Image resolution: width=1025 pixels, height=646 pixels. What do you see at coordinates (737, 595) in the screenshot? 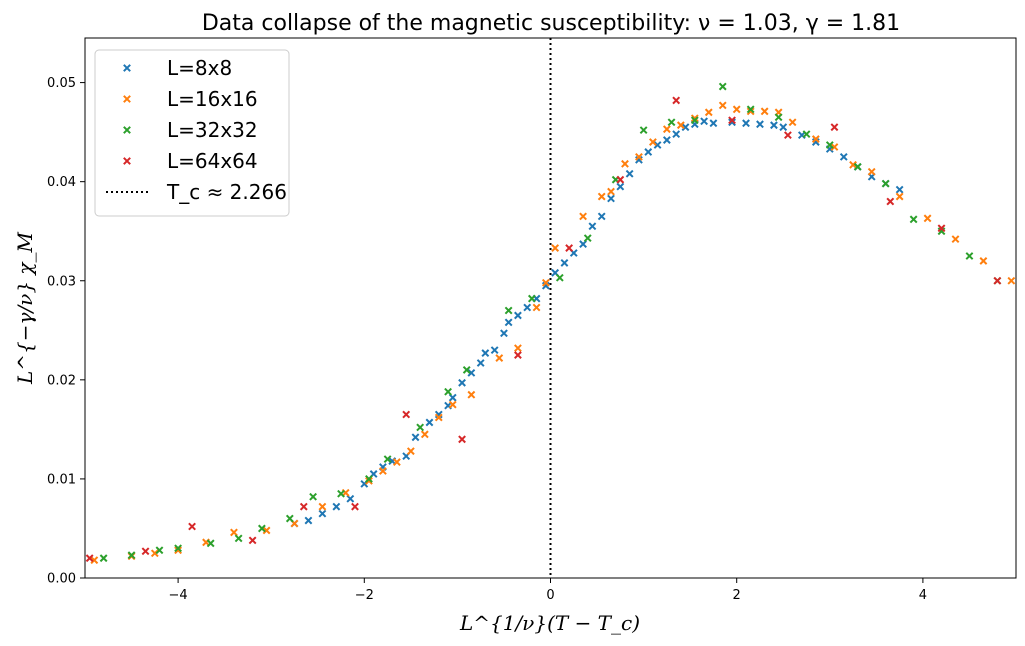
I see `x-tick-label: 2` at bounding box center [737, 595].